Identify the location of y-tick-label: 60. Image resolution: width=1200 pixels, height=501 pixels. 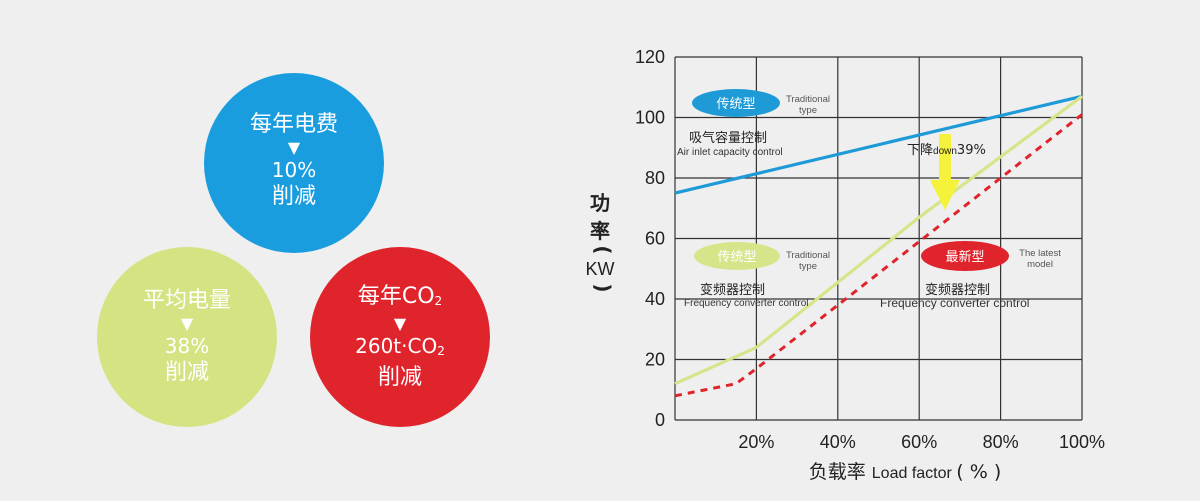
(655, 239).